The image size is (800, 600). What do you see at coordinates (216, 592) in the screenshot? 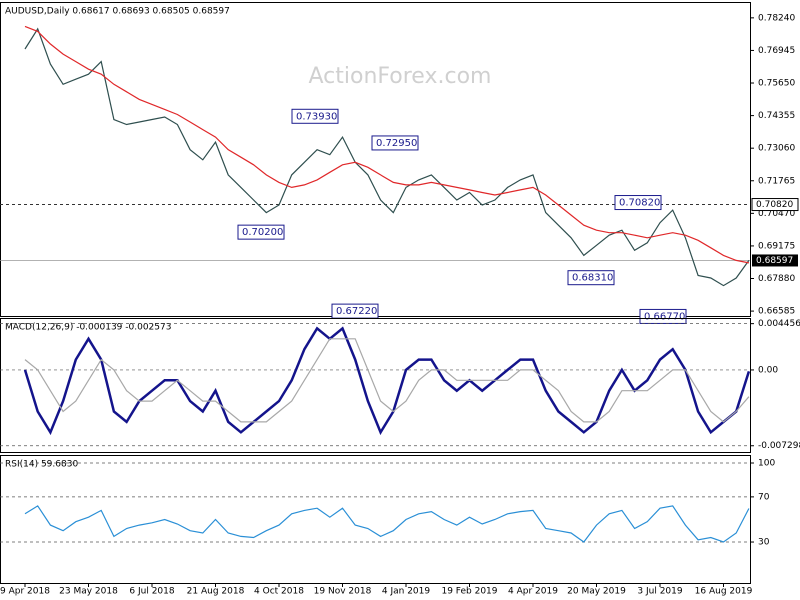
I see `x-tick-label: 21 Aug 2018` at bounding box center [216, 592].